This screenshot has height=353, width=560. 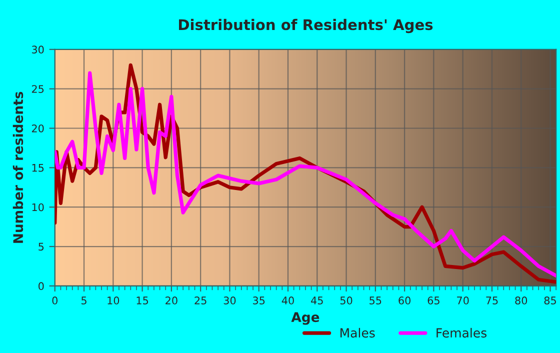 I want to click on x-tick-label: 0, so click(x=55, y=300).